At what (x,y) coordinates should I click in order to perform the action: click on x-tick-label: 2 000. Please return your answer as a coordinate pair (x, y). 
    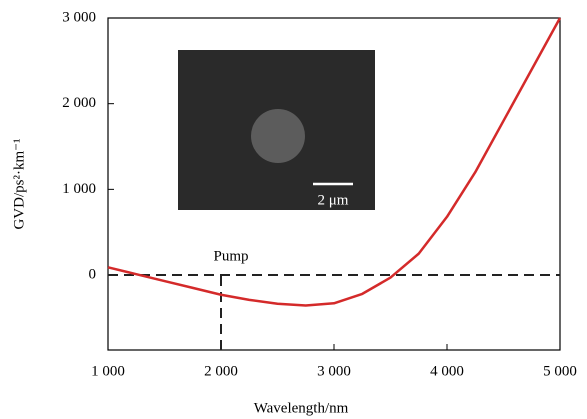
    Looking at the image, I should click on (221, 371).